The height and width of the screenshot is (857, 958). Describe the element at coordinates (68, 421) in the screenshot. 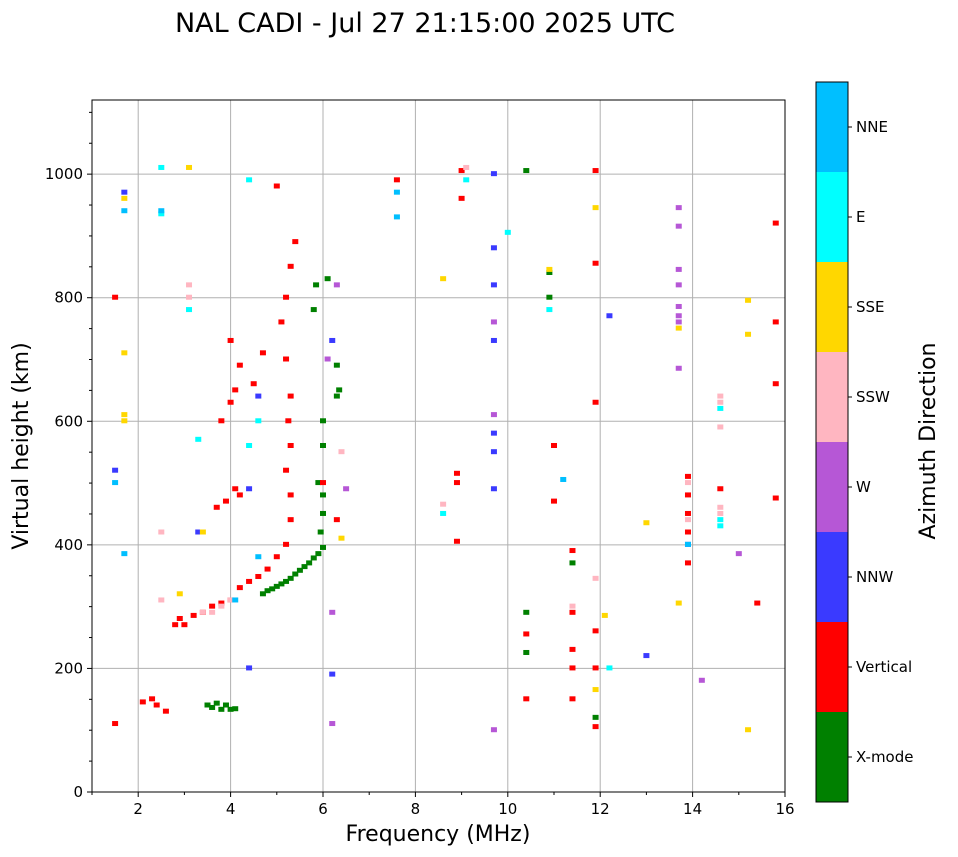

I see `y-tick-label: 600` at that location.